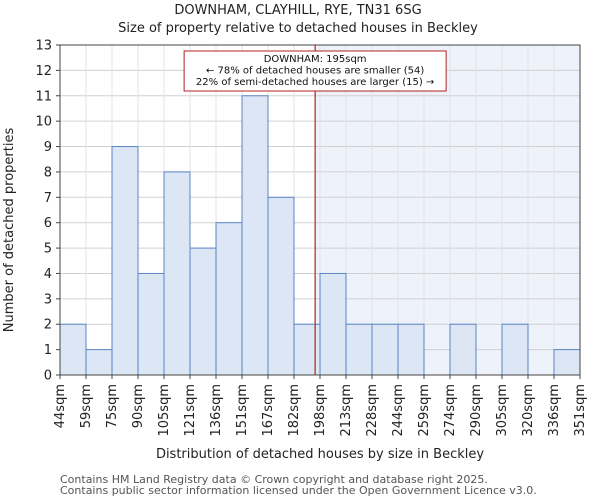 The height and width of the screenshot is (500, 600). Describe the element at coordinates (502, 410) in the screenshot. I see `x-tick-label: 305sqm` at that location.